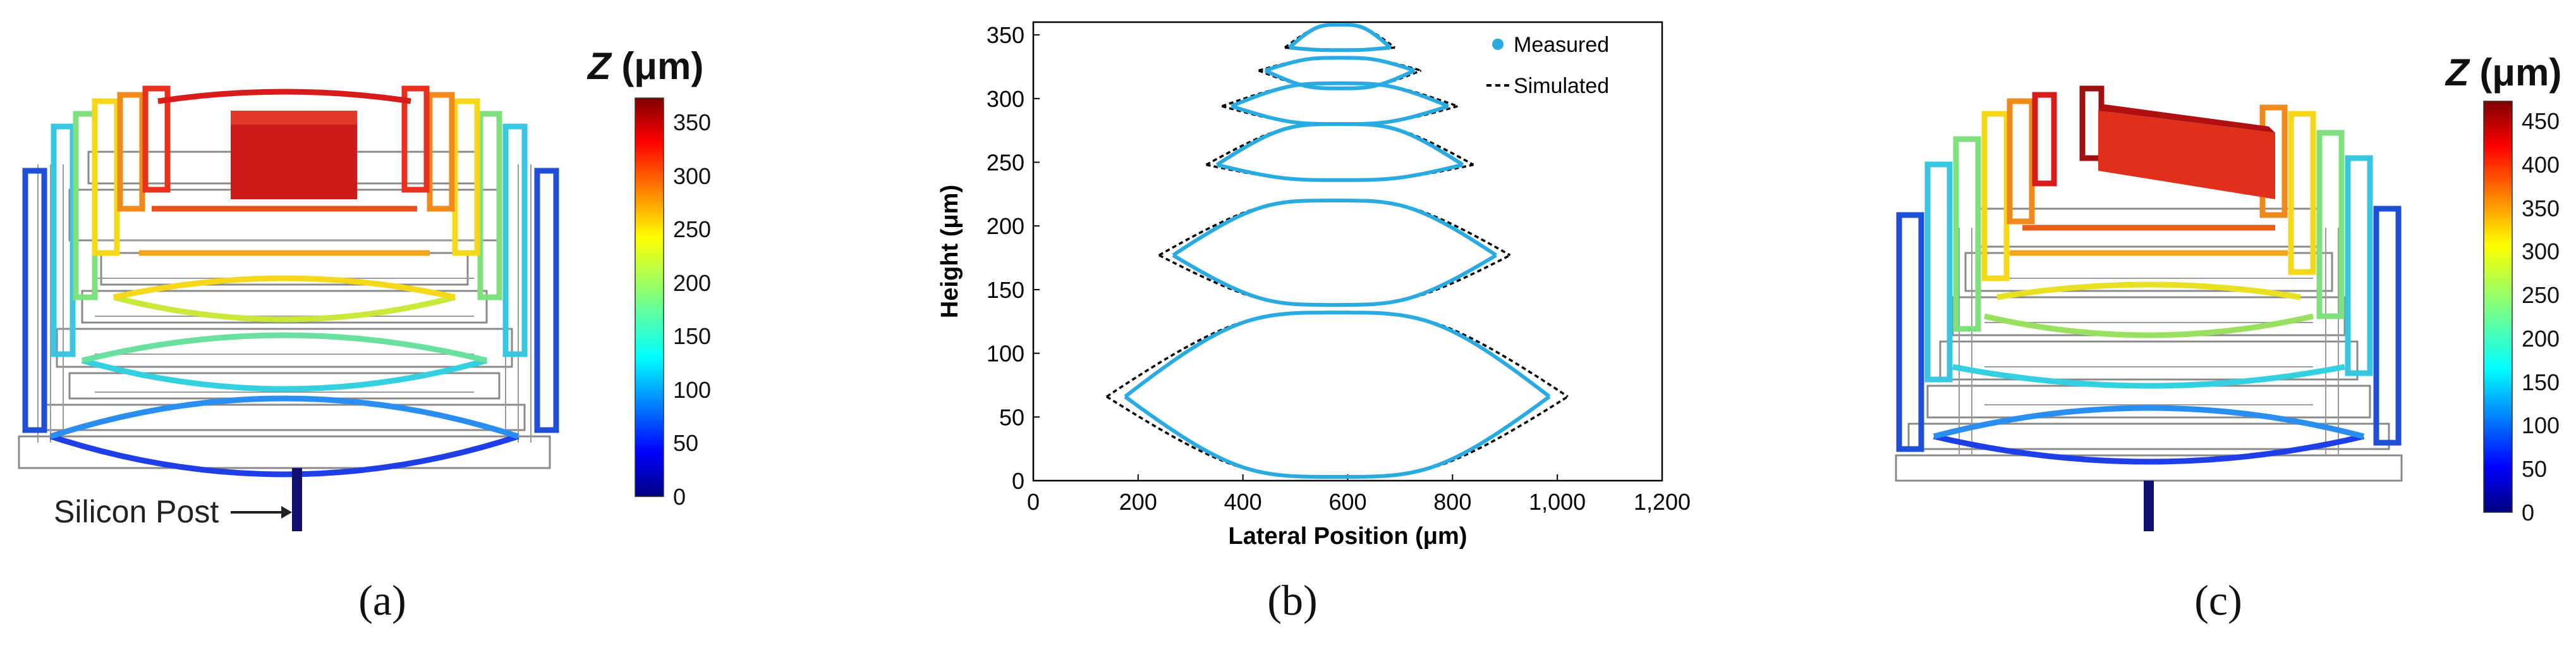 The width and height of the screenshot is (2576, 647). I want to click on colorbar-a-tick-50: 50, so click(686, 443).